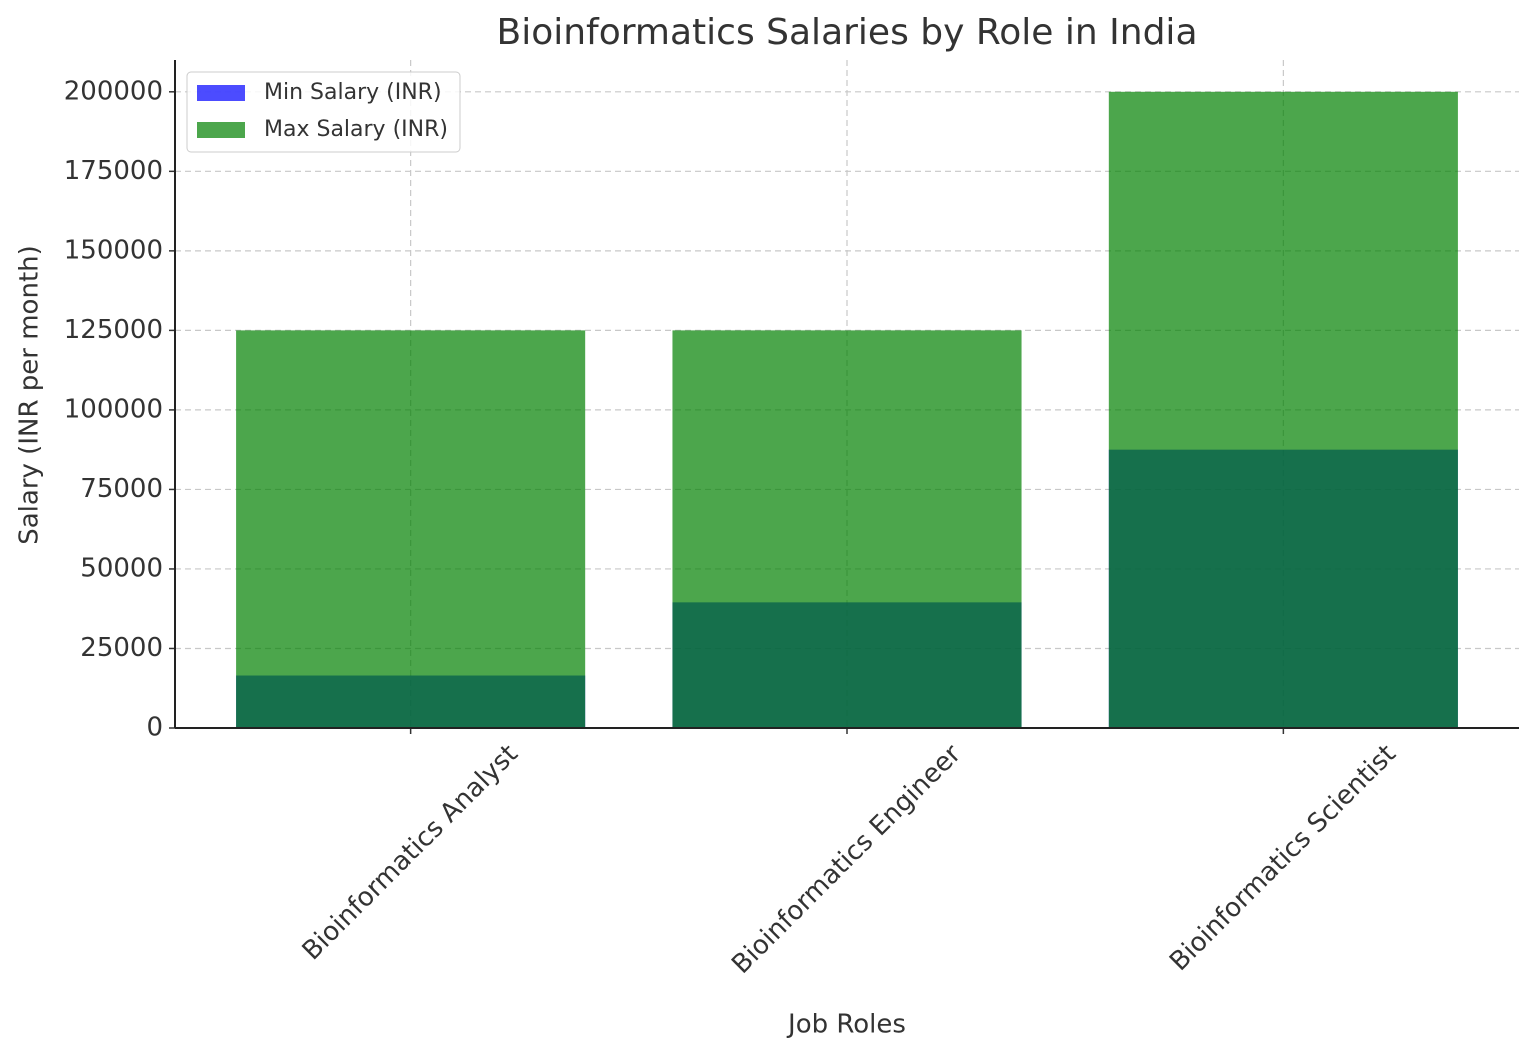 This screenshot has height=1057, width=1536. Describe the element at coordinates (846, 859) in the screenshot. I see `x-tick-label: Bioinformatics Engineer` at that location.